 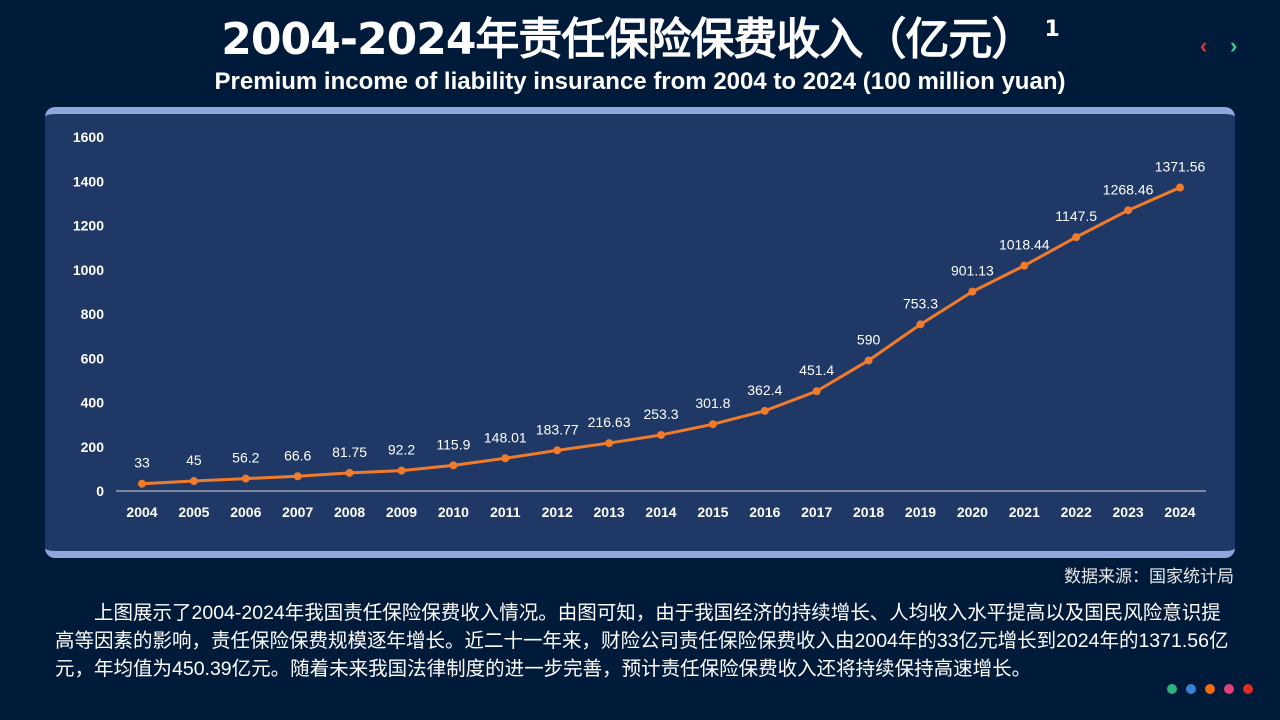 What do you see at coordinates (245, 512) in the screenshot?
I see `x-tick-label: 2006` at bounding box center [245, 512].